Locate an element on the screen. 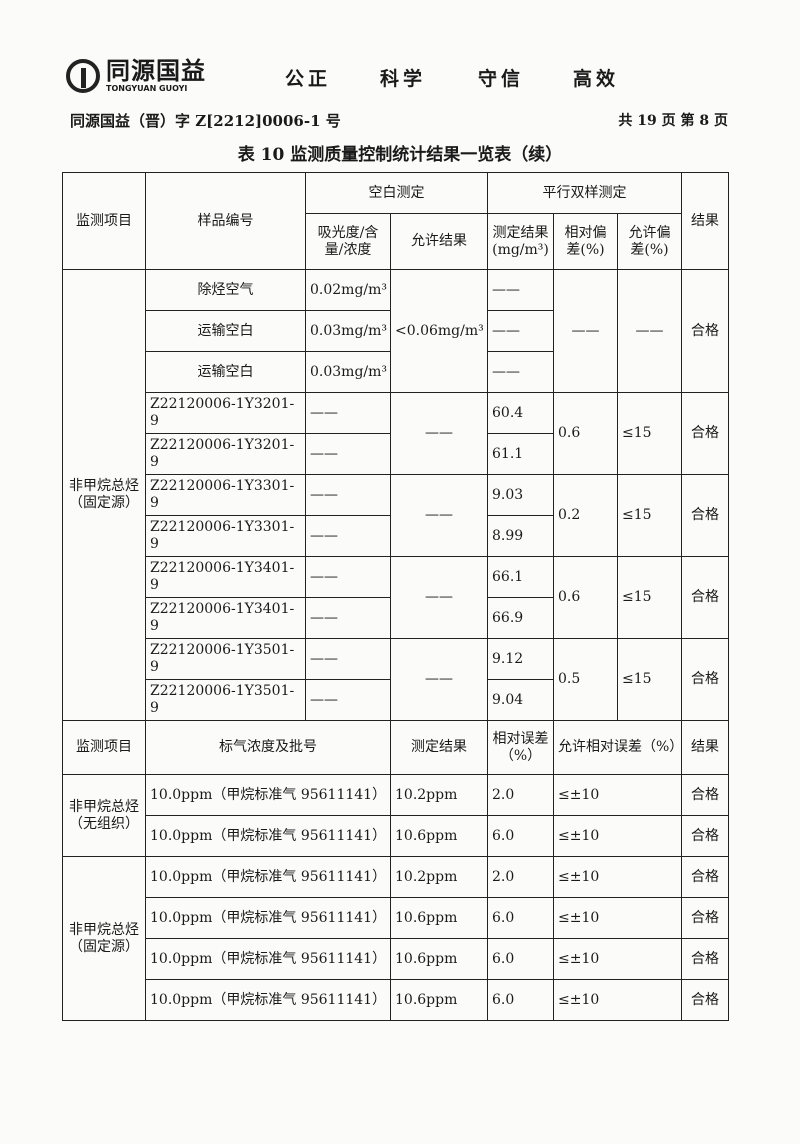 The height and width of the screenshot is (1144, 800). lower-header-allow-err: 允许相对误差（%） is located at coordinates (618, 747).